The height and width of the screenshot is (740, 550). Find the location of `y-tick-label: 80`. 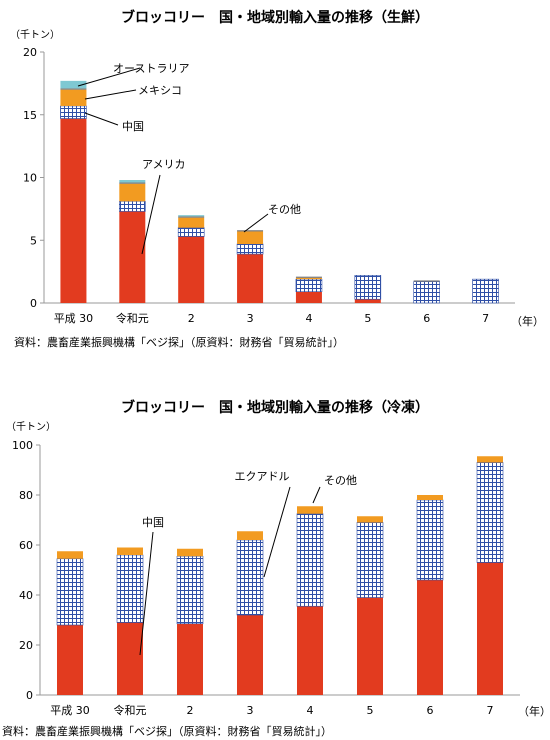

y-tick-label: 80 is located at coordinates (26, 495).